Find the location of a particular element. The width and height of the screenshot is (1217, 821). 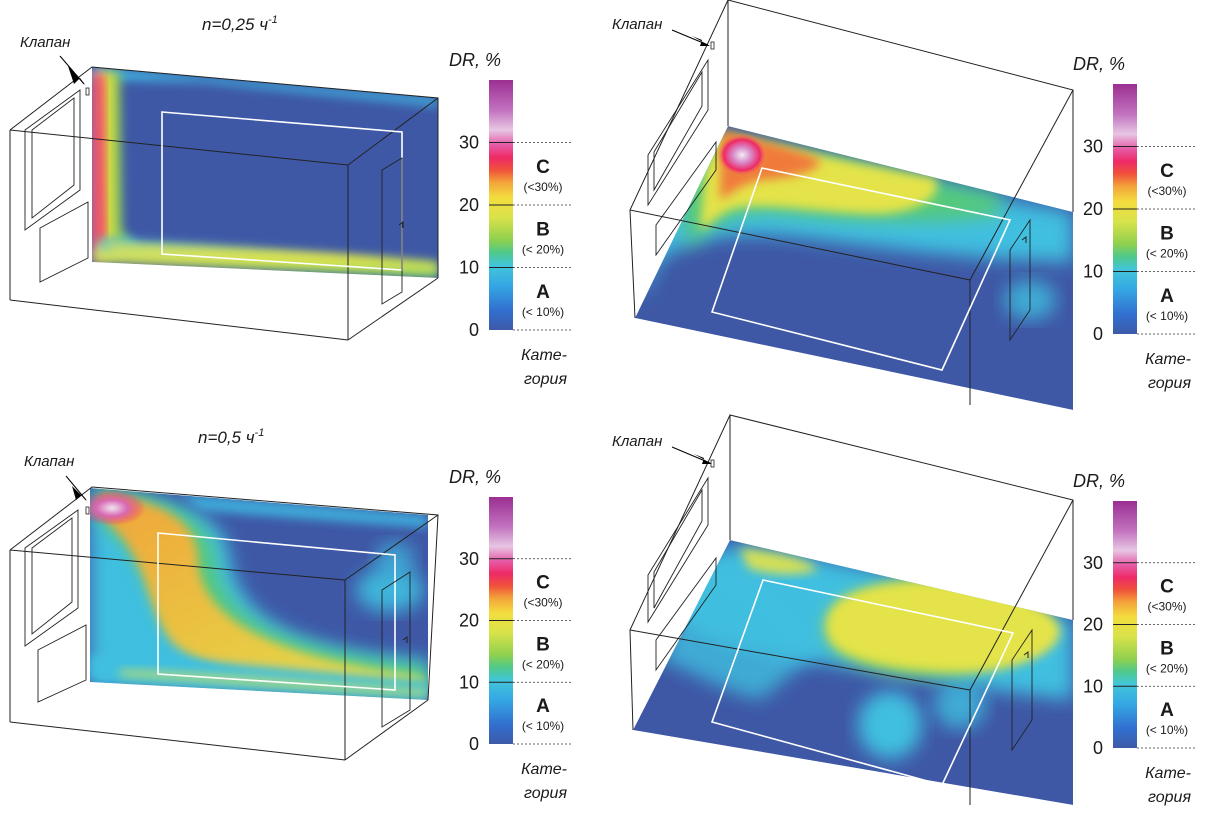

panel-3: n=0,5 ч-1 Клапан is located at coordinates (224, 594).